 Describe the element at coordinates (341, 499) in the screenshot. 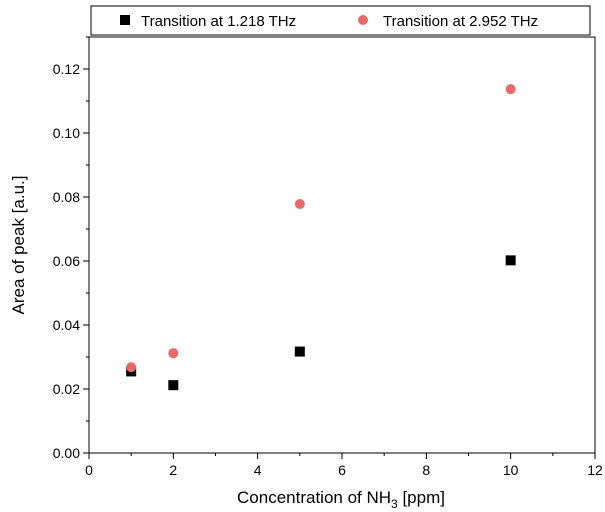

I see `x-axis-label: Concentration of NH3 [ppm]` at that location.